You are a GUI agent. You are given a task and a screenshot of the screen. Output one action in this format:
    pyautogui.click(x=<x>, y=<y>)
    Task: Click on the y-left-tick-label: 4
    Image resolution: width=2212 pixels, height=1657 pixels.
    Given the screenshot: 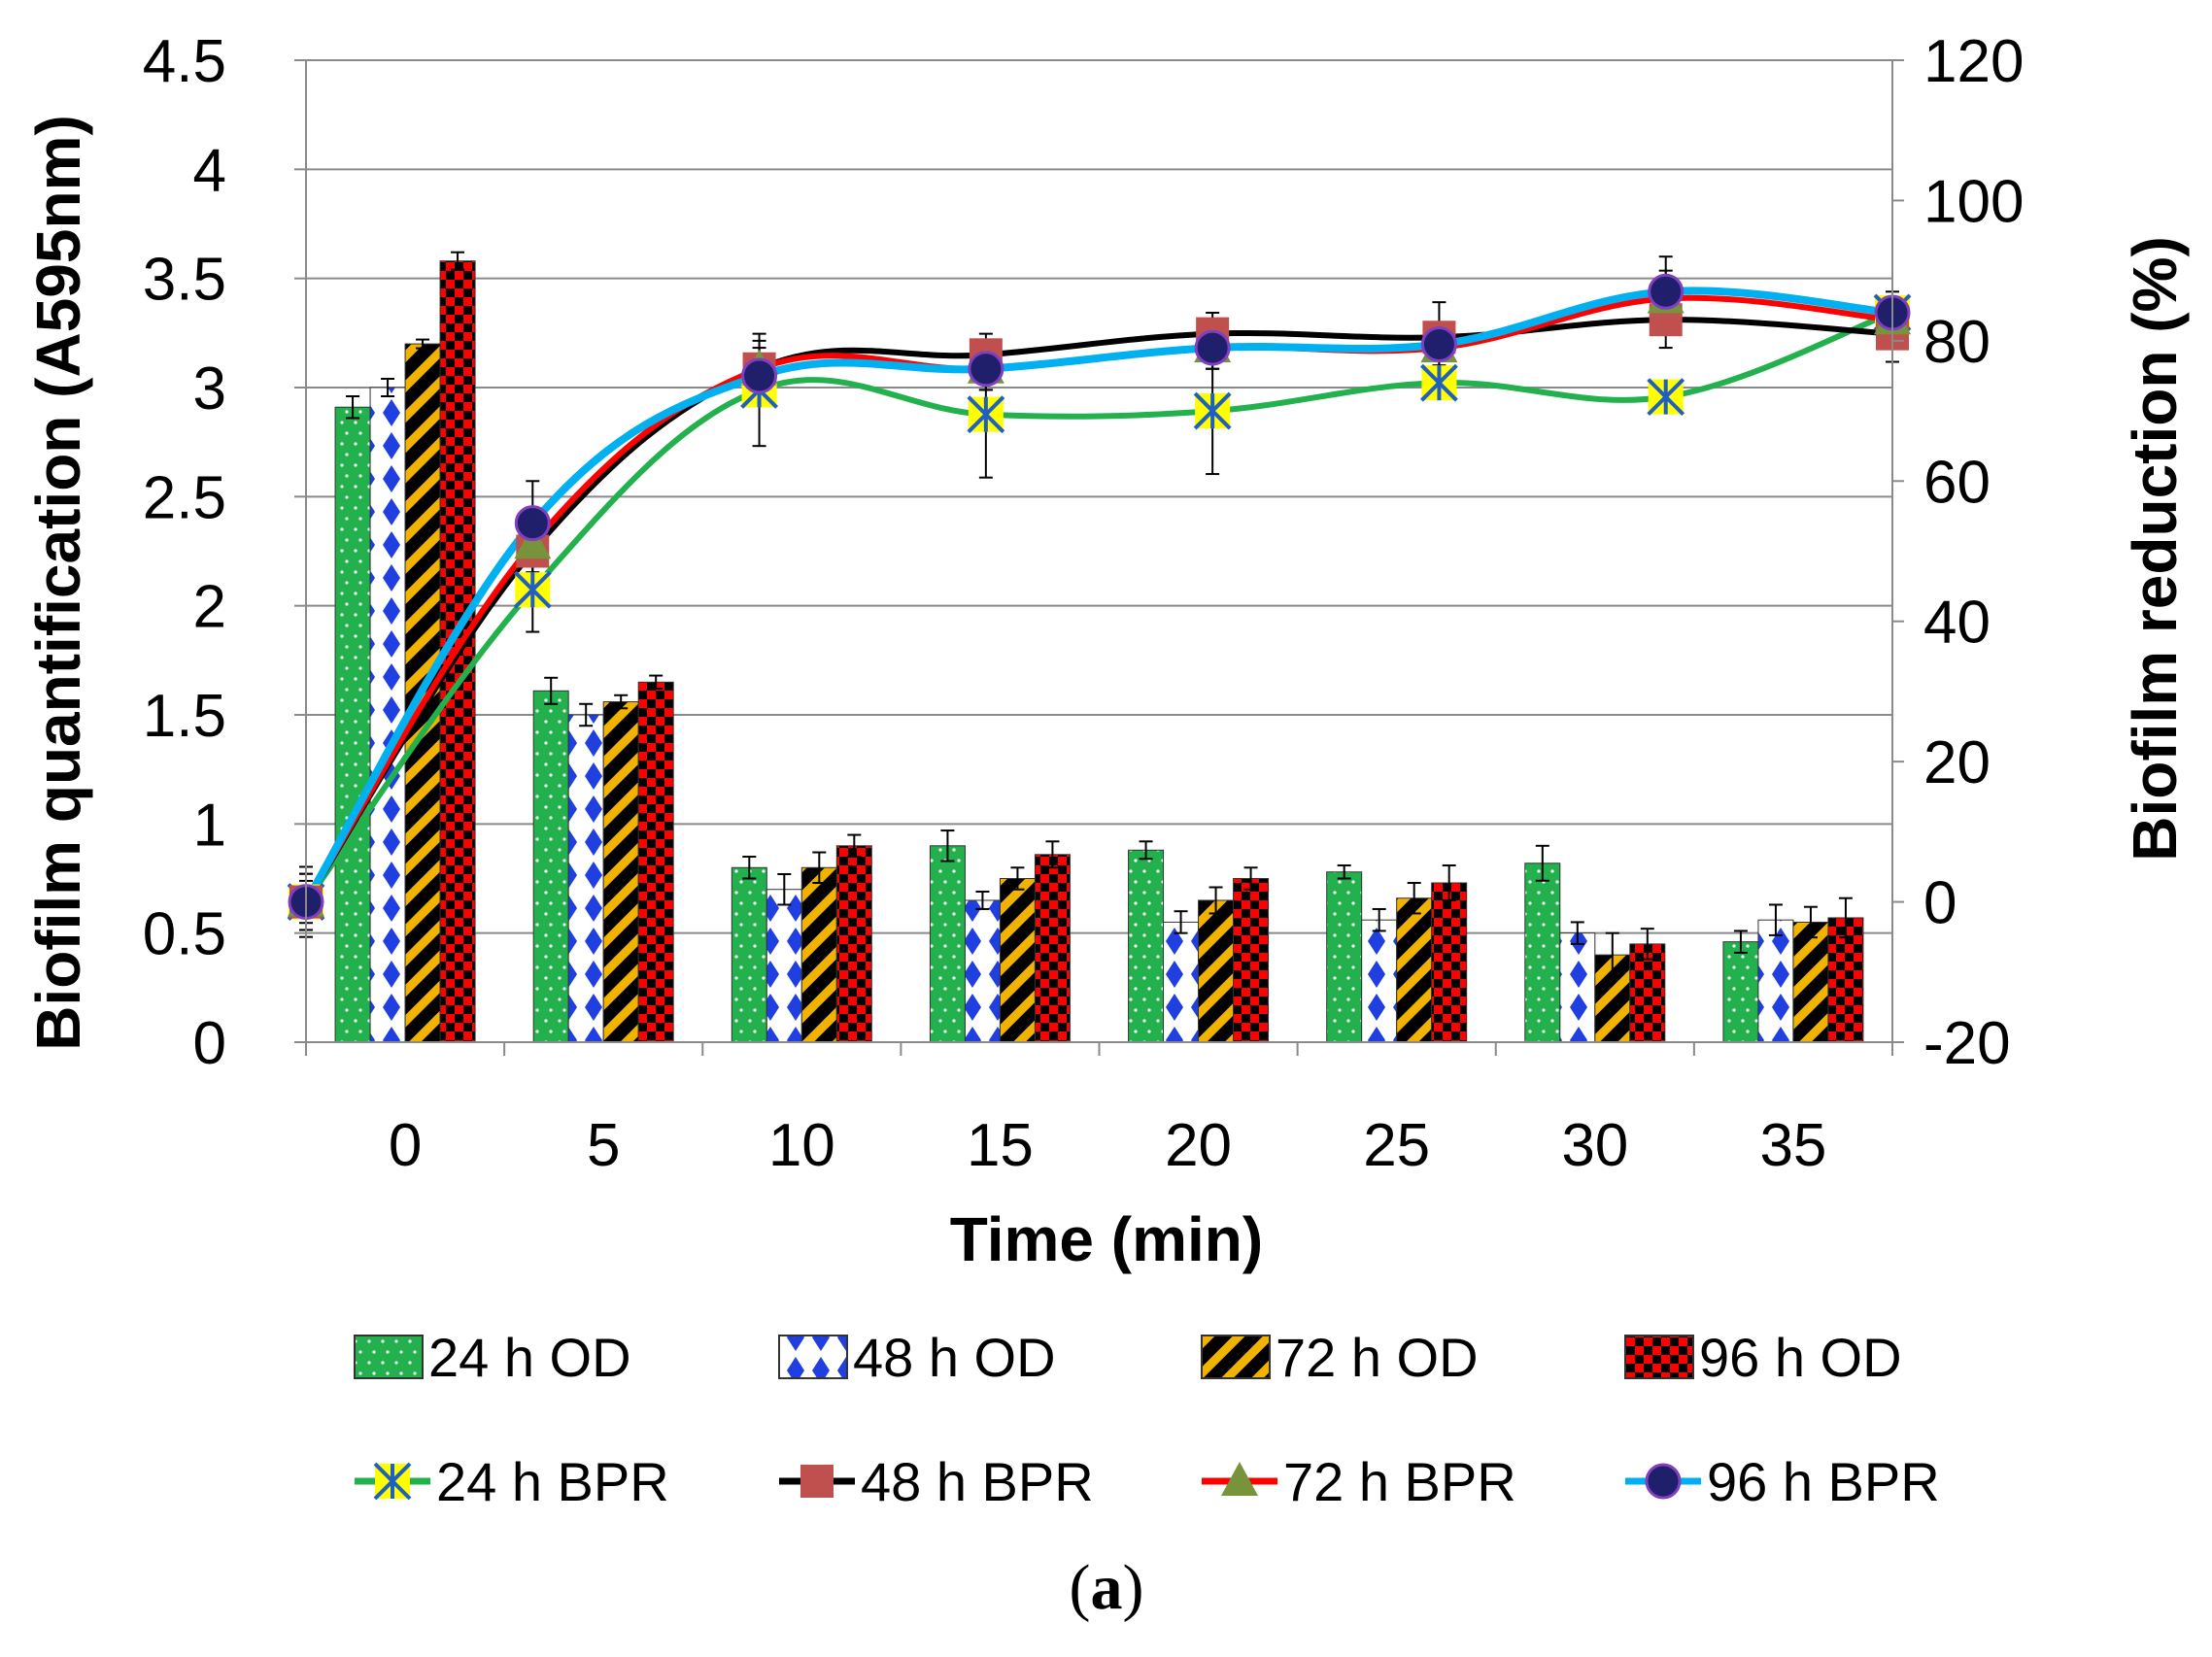 What is the action you would take?
    pyautogui.click(x=209, y=170)
    